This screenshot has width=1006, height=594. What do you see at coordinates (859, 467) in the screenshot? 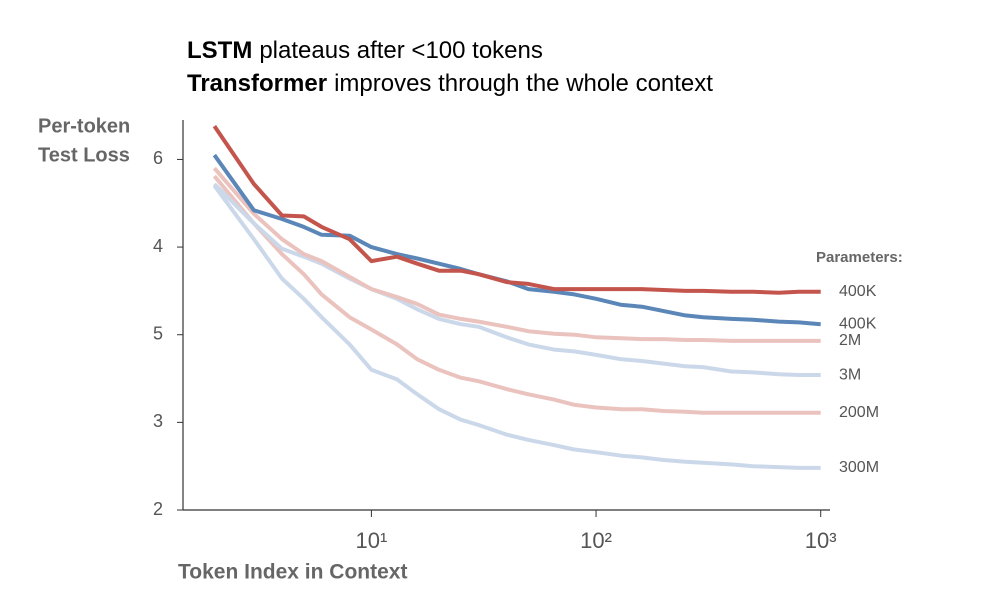
I see `legend-label: 300M` at bounding box center [859, 467].